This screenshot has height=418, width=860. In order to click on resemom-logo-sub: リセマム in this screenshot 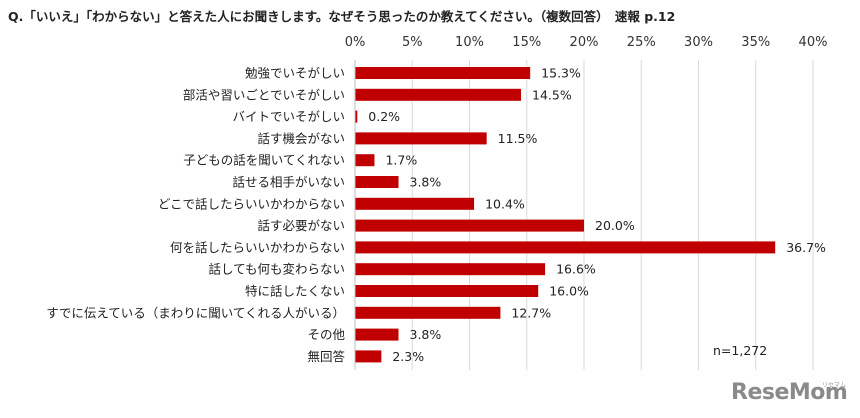, I will do `click(834, 385)`.